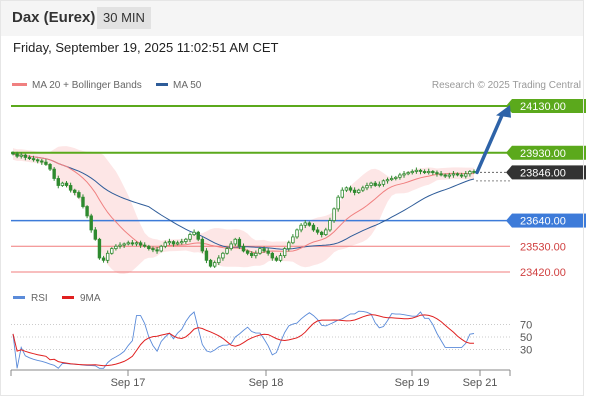  I want to click on instrument-title: Dax (Eurex), so click(54, 17).